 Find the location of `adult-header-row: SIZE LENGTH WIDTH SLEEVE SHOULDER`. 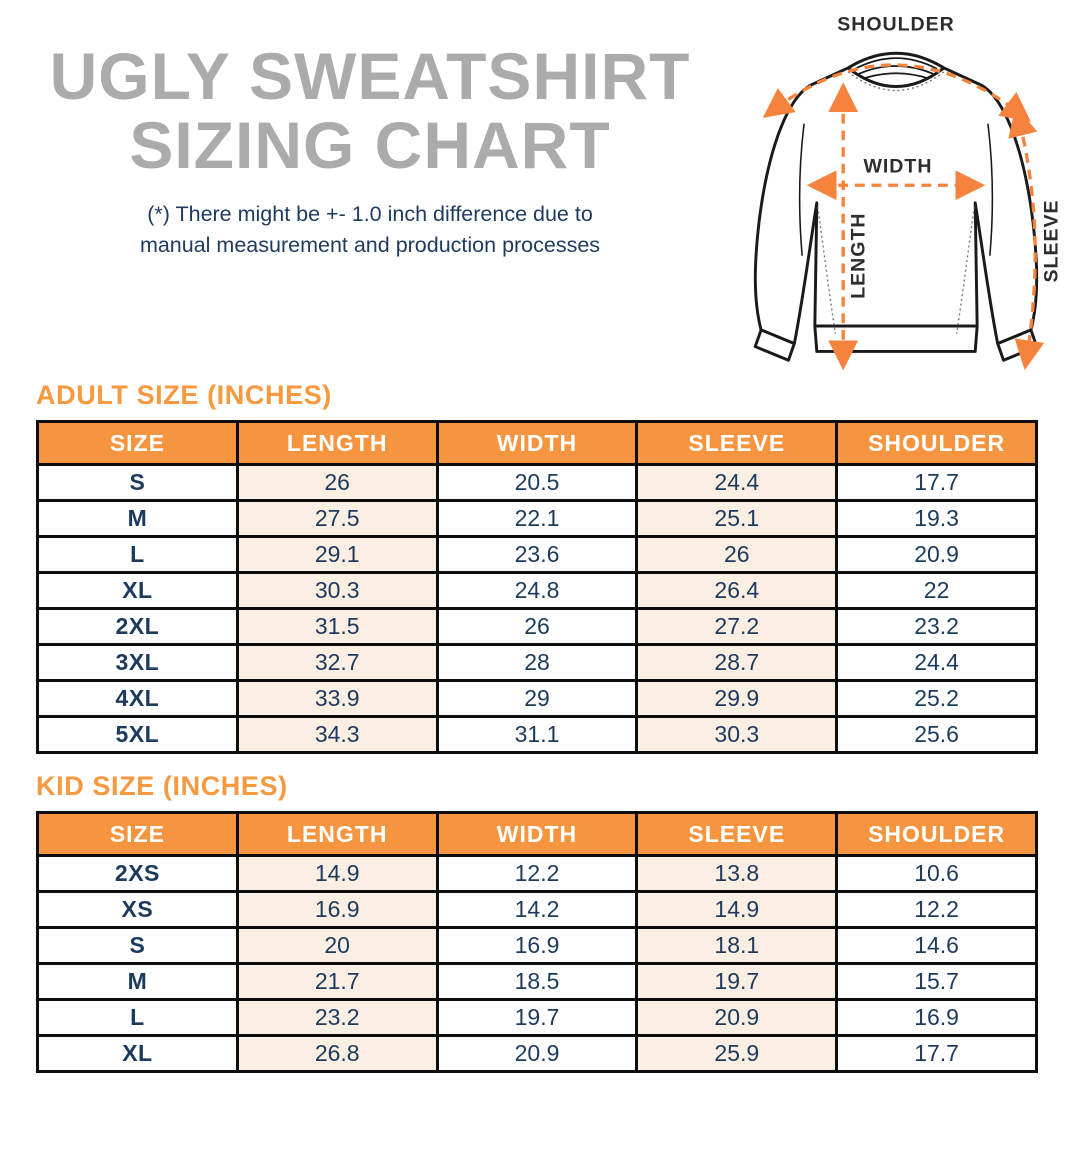

adult-header-row: SIZE LENGTH WIDTH SLEEVE SHOULDER is located at coordinates (537, 443).